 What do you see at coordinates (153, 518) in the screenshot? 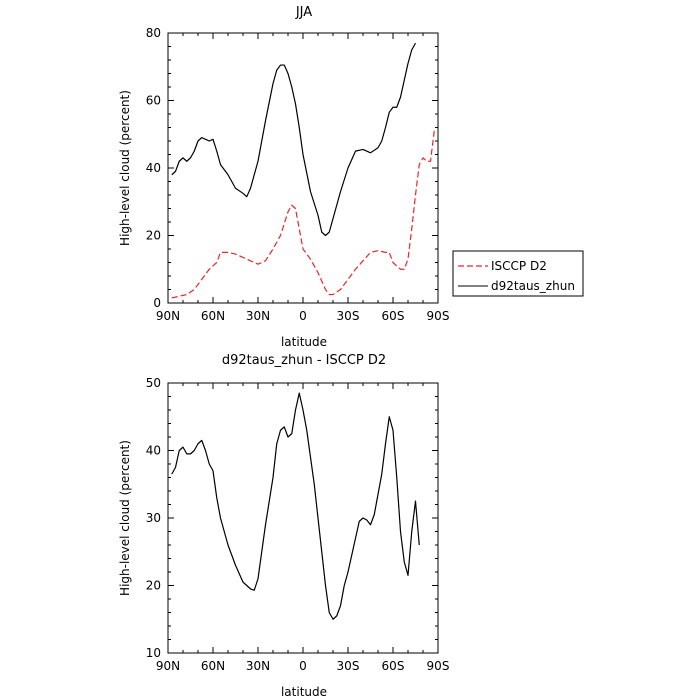
I see `bottom-y-tick-label: 30` at bounding box center [153, 518].